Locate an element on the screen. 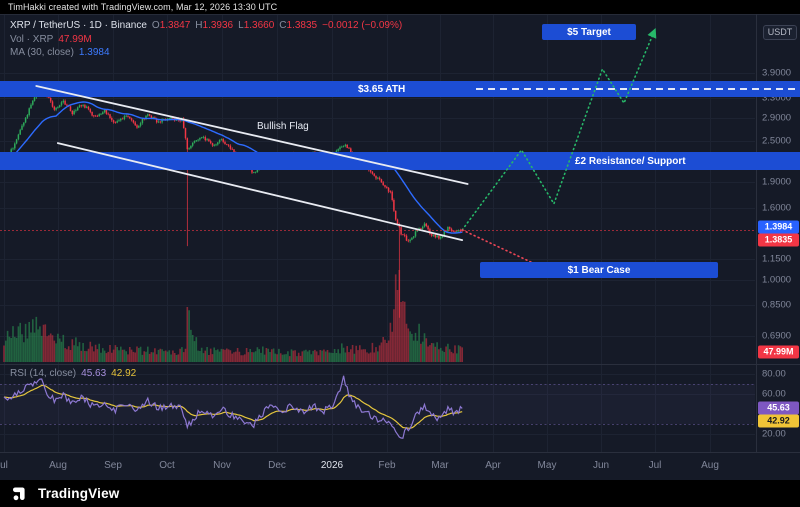  ath-banner-label: $3.65 ATH is located at coordinates (382, 89).